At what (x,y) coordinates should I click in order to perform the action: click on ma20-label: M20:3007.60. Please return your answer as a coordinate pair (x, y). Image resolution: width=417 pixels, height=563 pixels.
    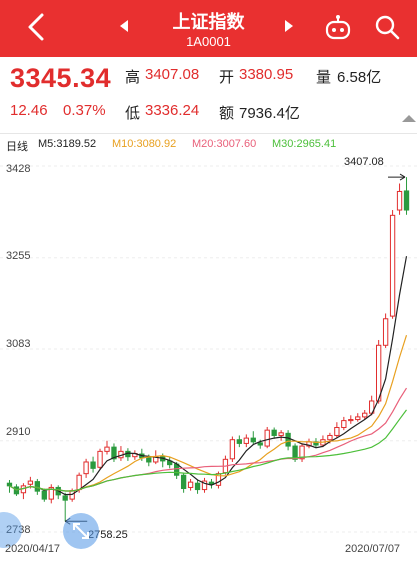
    Looking at the image, I should click on (224, 144).